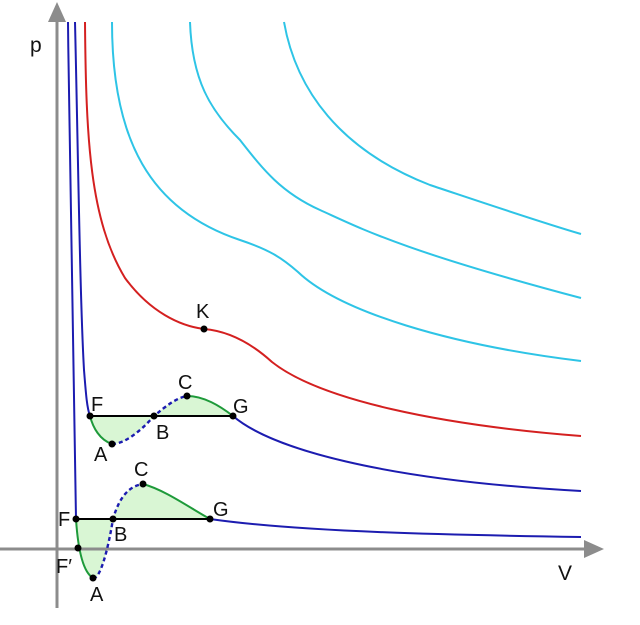  Describe the element at coordinates (203, 312) in the screenshot. I see `label-K: K` at that location.